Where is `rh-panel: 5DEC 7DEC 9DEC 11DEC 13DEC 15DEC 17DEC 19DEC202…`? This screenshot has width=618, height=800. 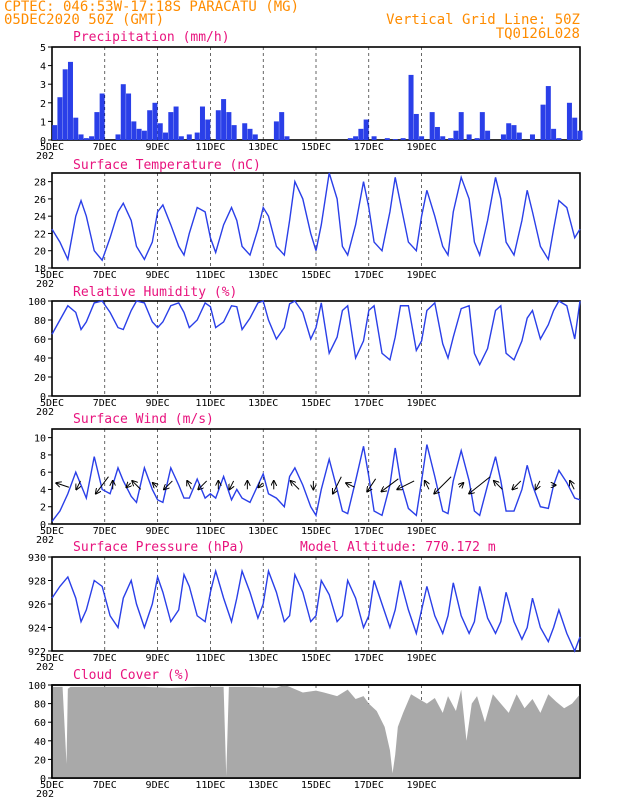
rh-panel: 5DEC 7DEC 9DEC 11DEC 13DEC 15DEC 17DEC 19DEC202… is located at coordinates (304, 351).